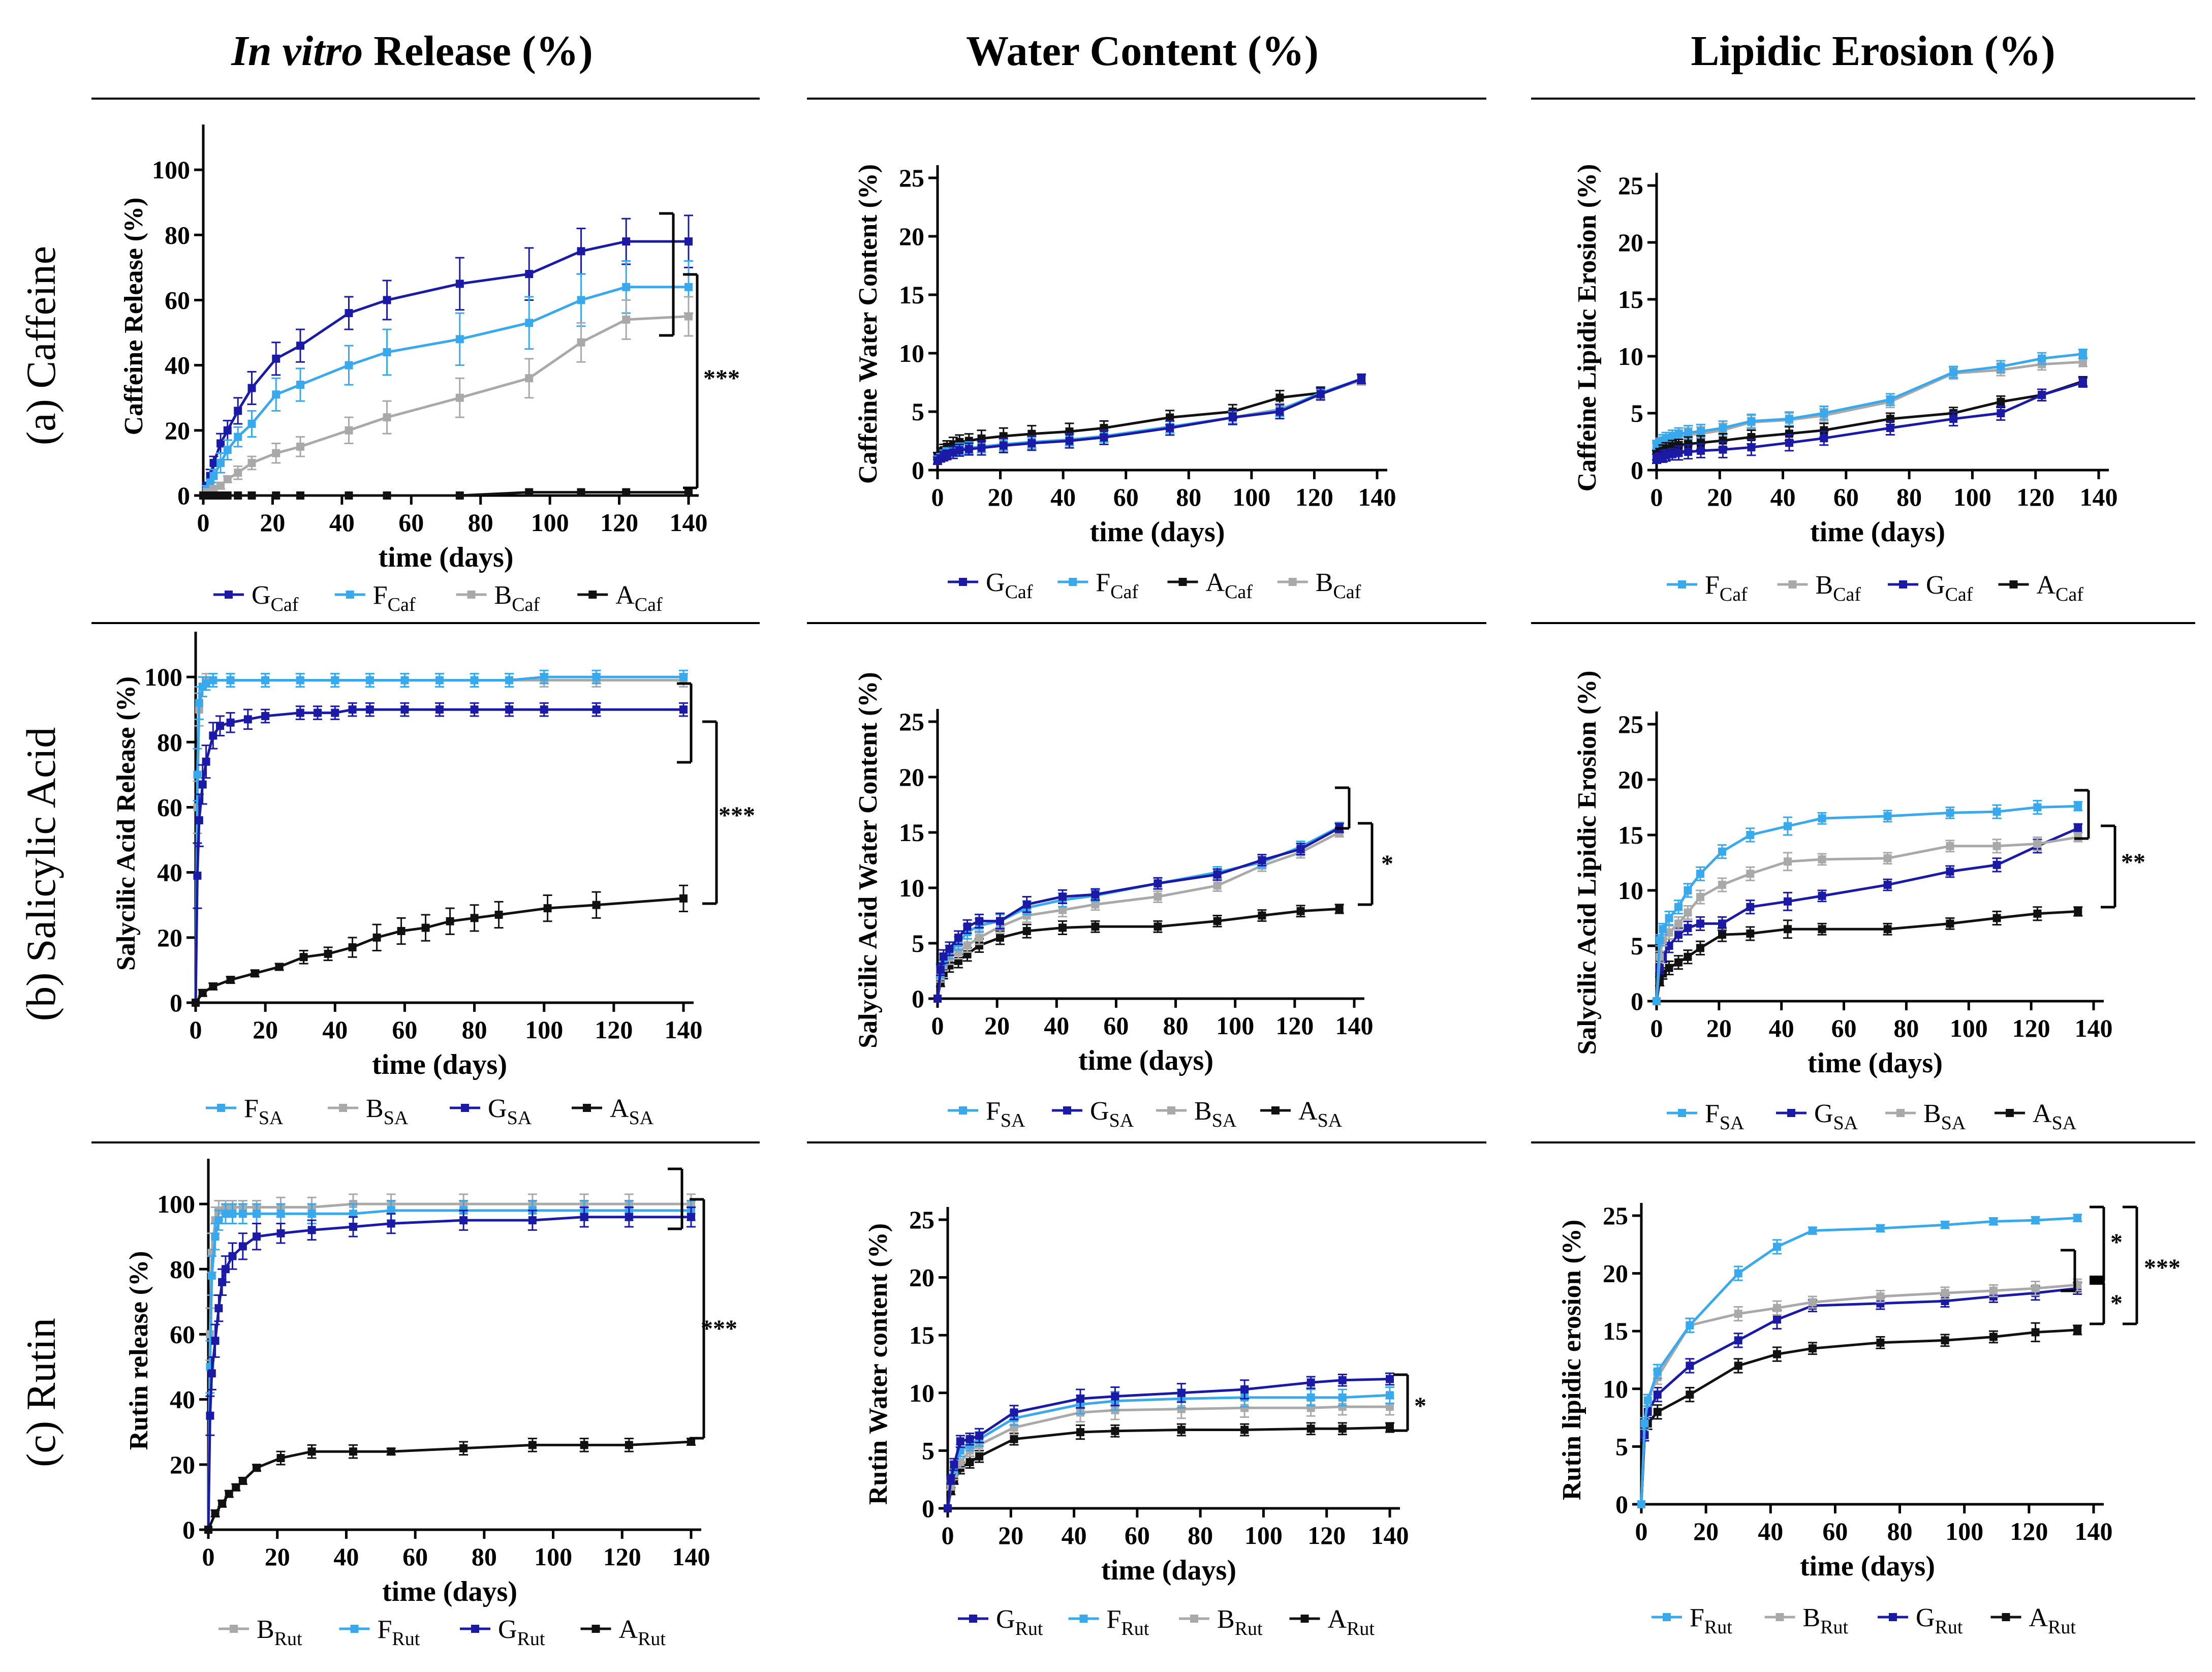 This screenshot has height=1672, width=2212. What do you see at coordinates (1630, 299) in the screenshot?
I see `y-tick-label: 15` at bounding box center [1630, 299].